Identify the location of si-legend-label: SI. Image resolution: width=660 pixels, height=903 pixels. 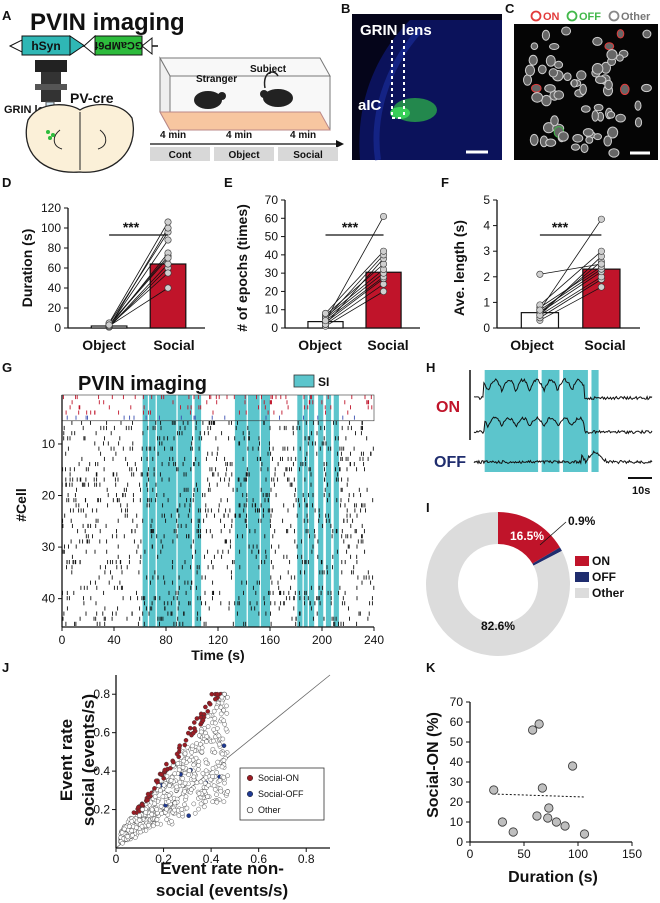
(323, 382).